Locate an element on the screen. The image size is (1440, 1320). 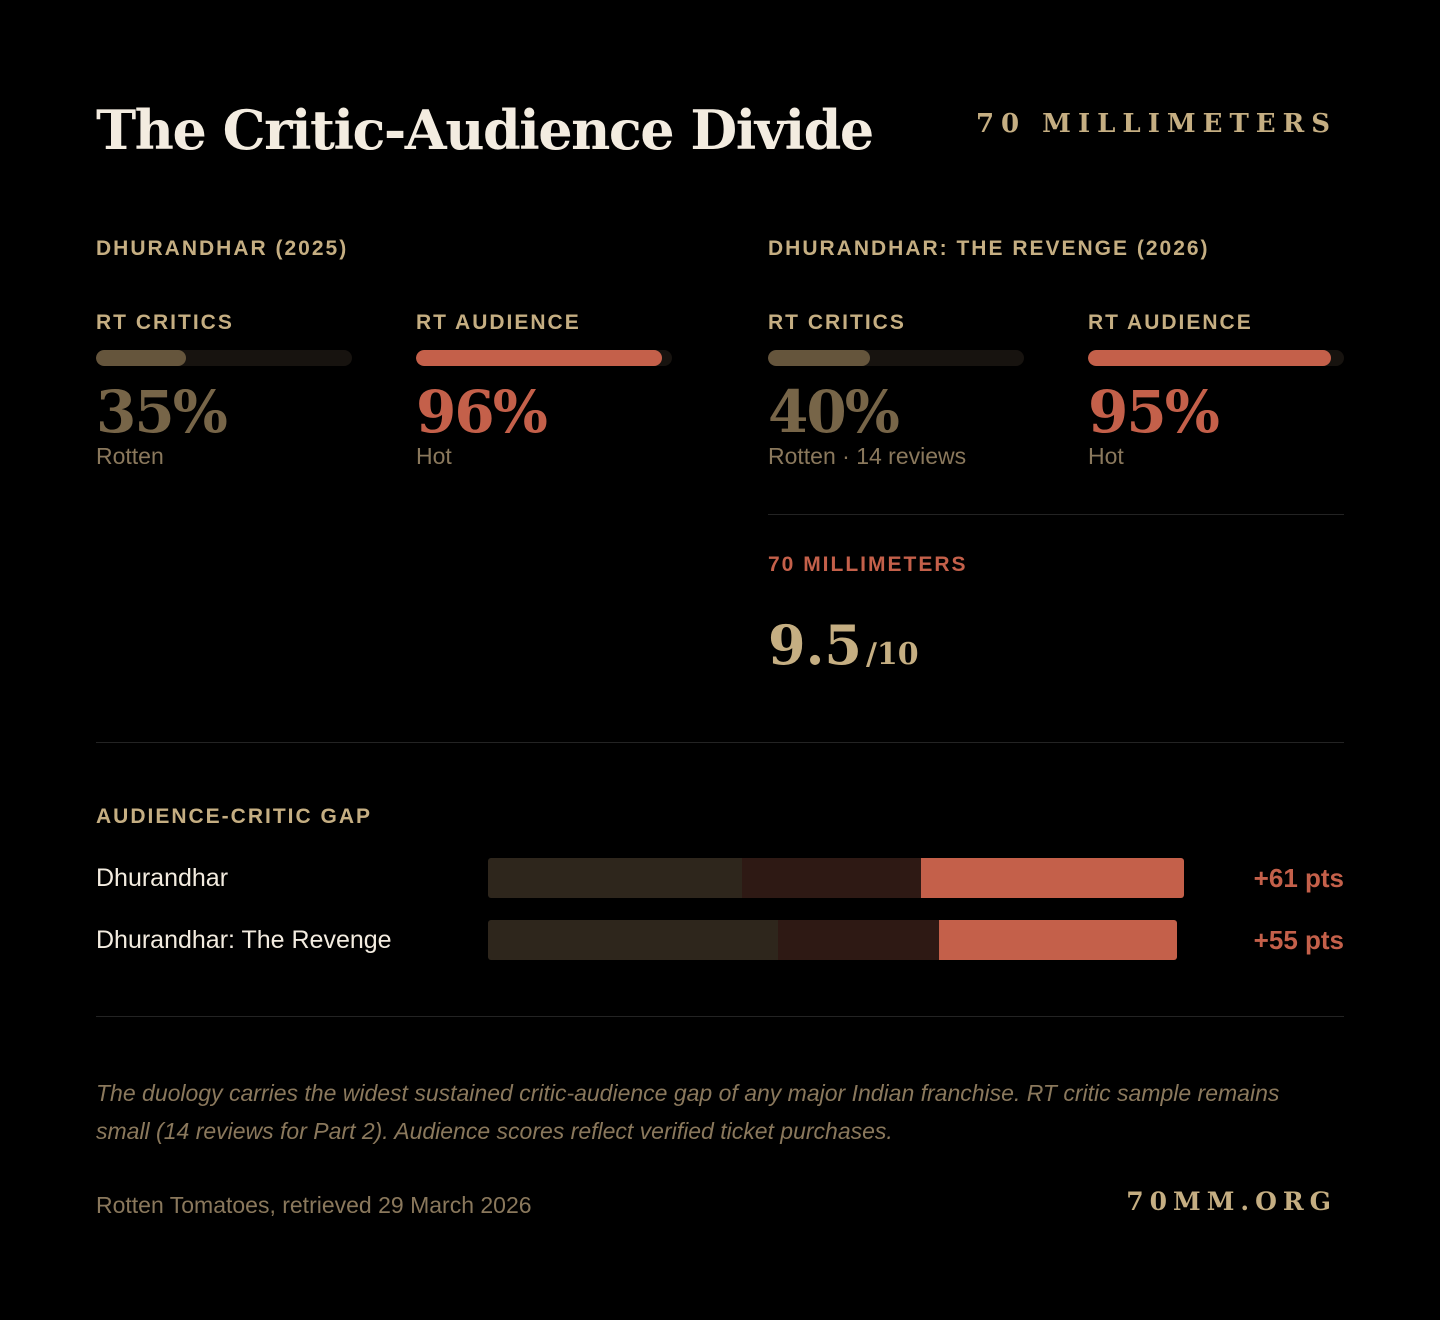
gap-row-name: Dhurandhar is located at coordinates (162, 878).